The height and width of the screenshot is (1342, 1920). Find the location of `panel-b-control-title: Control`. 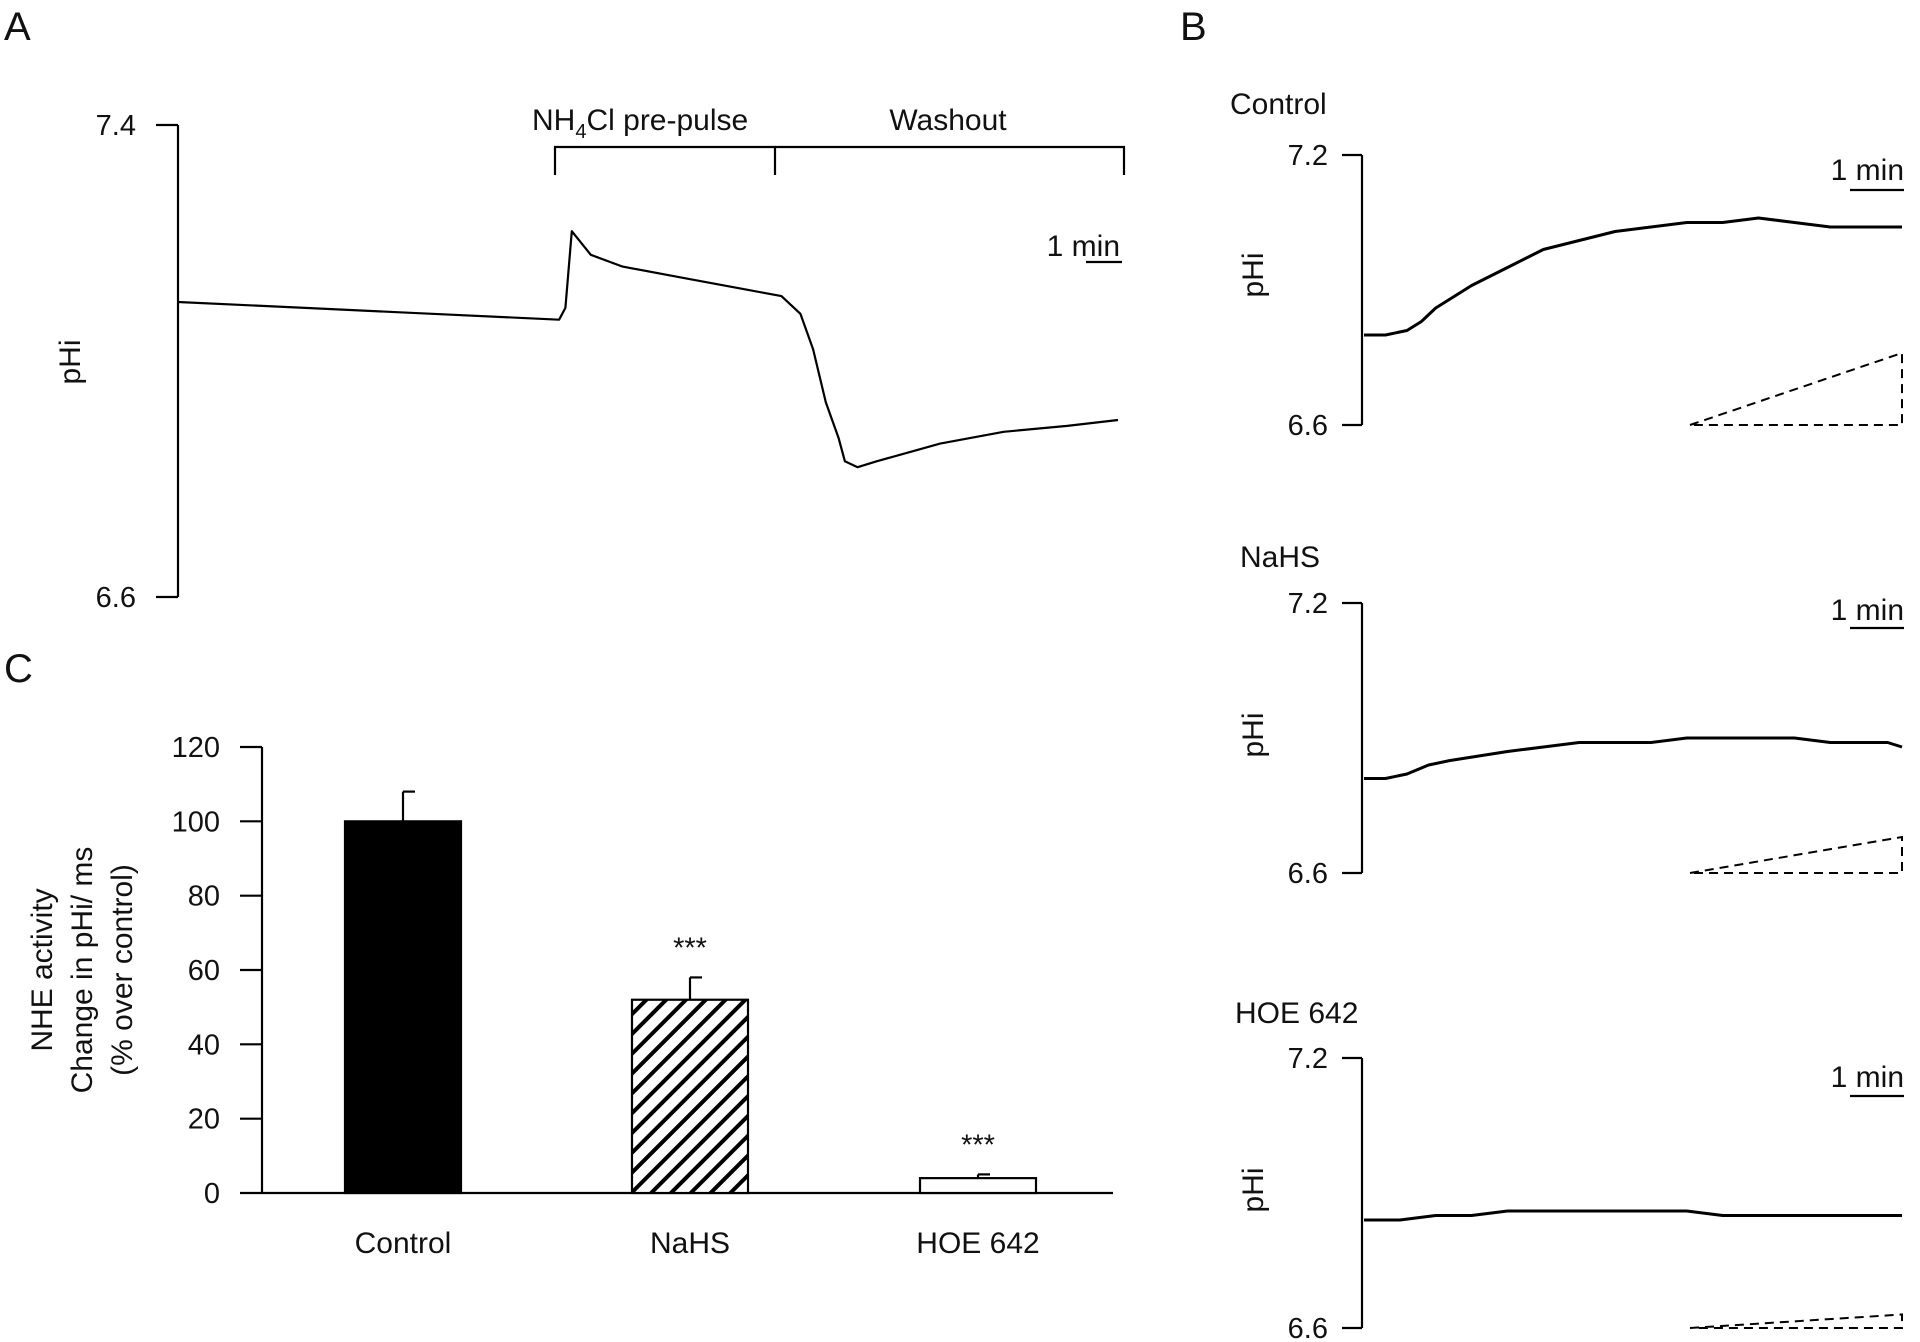

panel-b-control-title: Control is located at coordinates (1278, 104).